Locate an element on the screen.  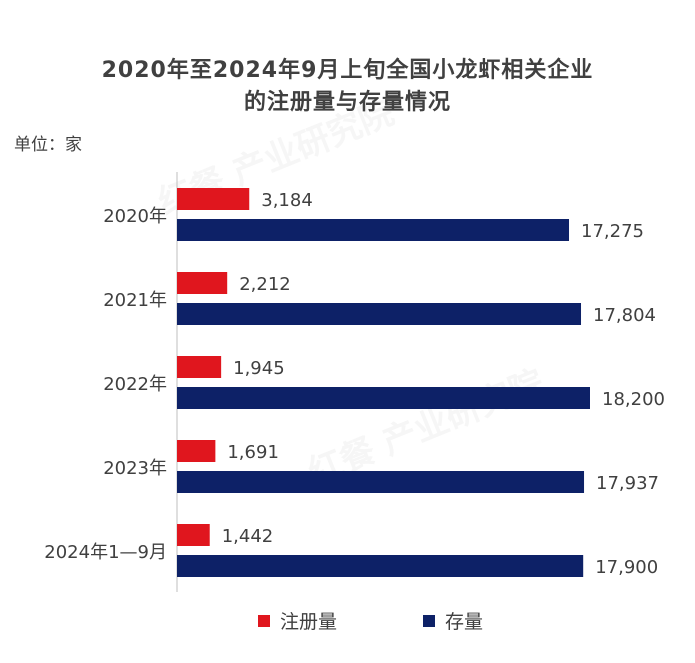
data-label-existing: 17,900 is located at coordinates (626, 567).